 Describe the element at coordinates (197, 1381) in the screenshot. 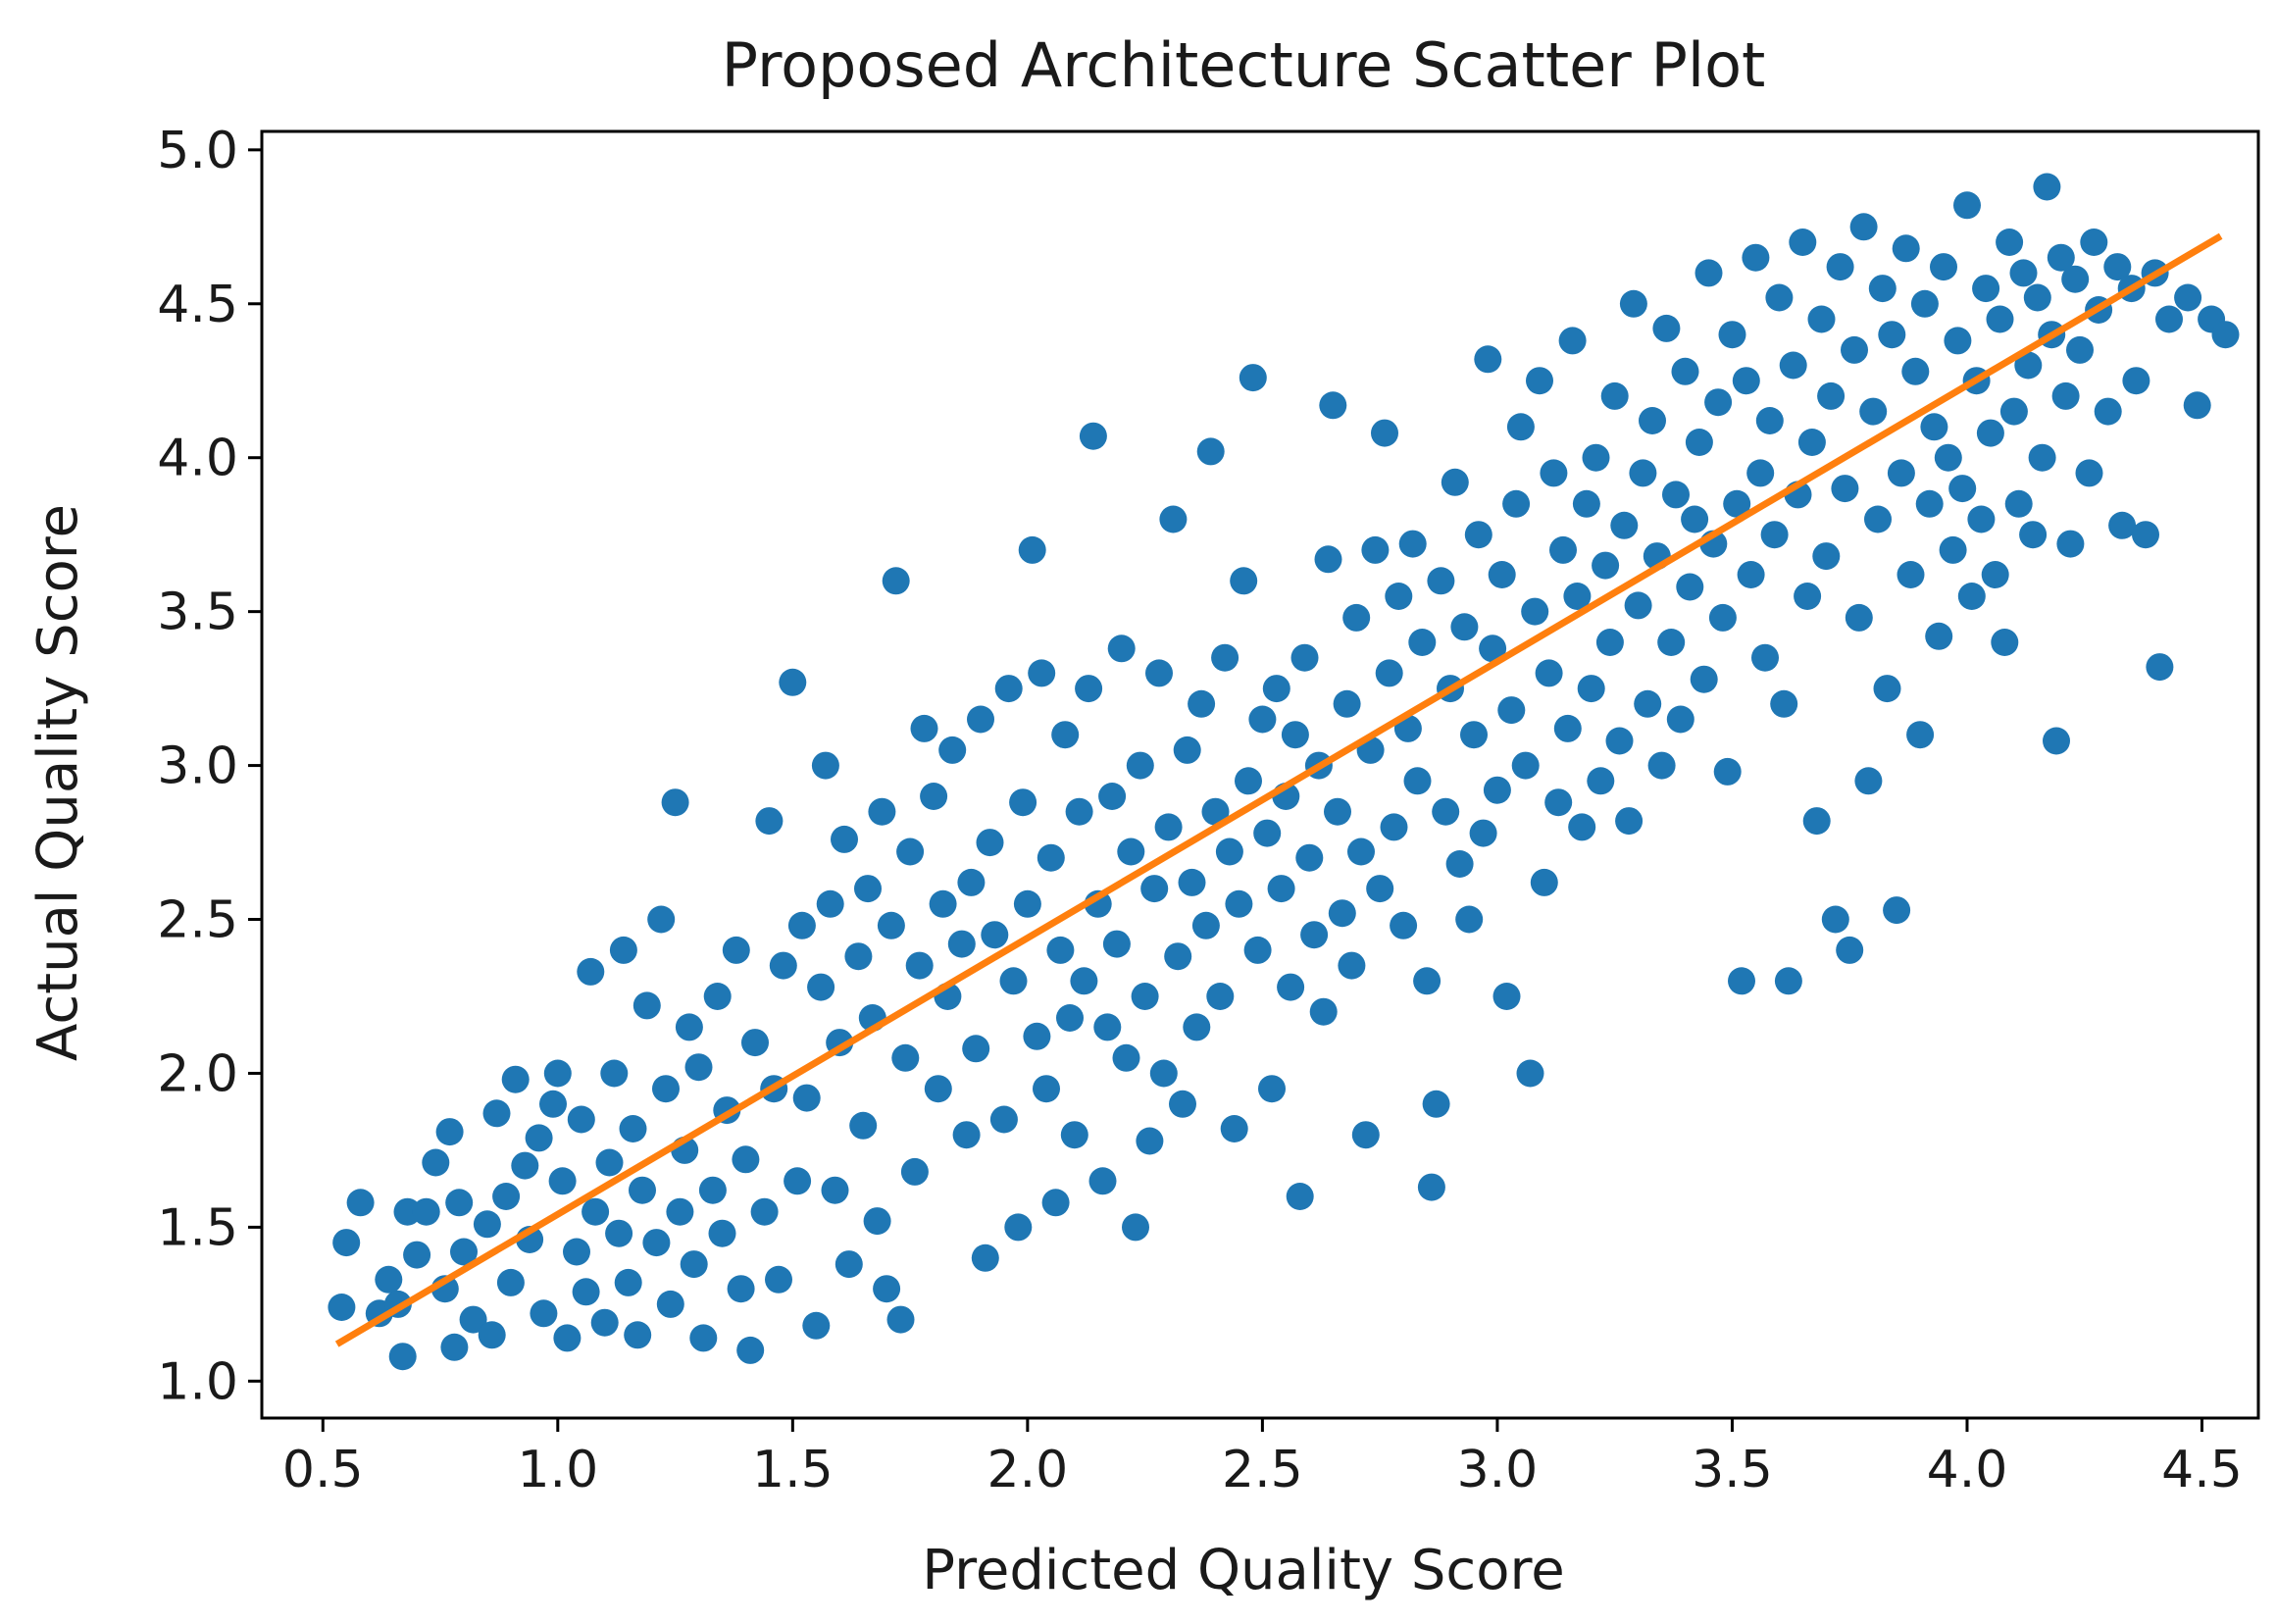

I see `y-tick-label-0: 1.0` at that location.